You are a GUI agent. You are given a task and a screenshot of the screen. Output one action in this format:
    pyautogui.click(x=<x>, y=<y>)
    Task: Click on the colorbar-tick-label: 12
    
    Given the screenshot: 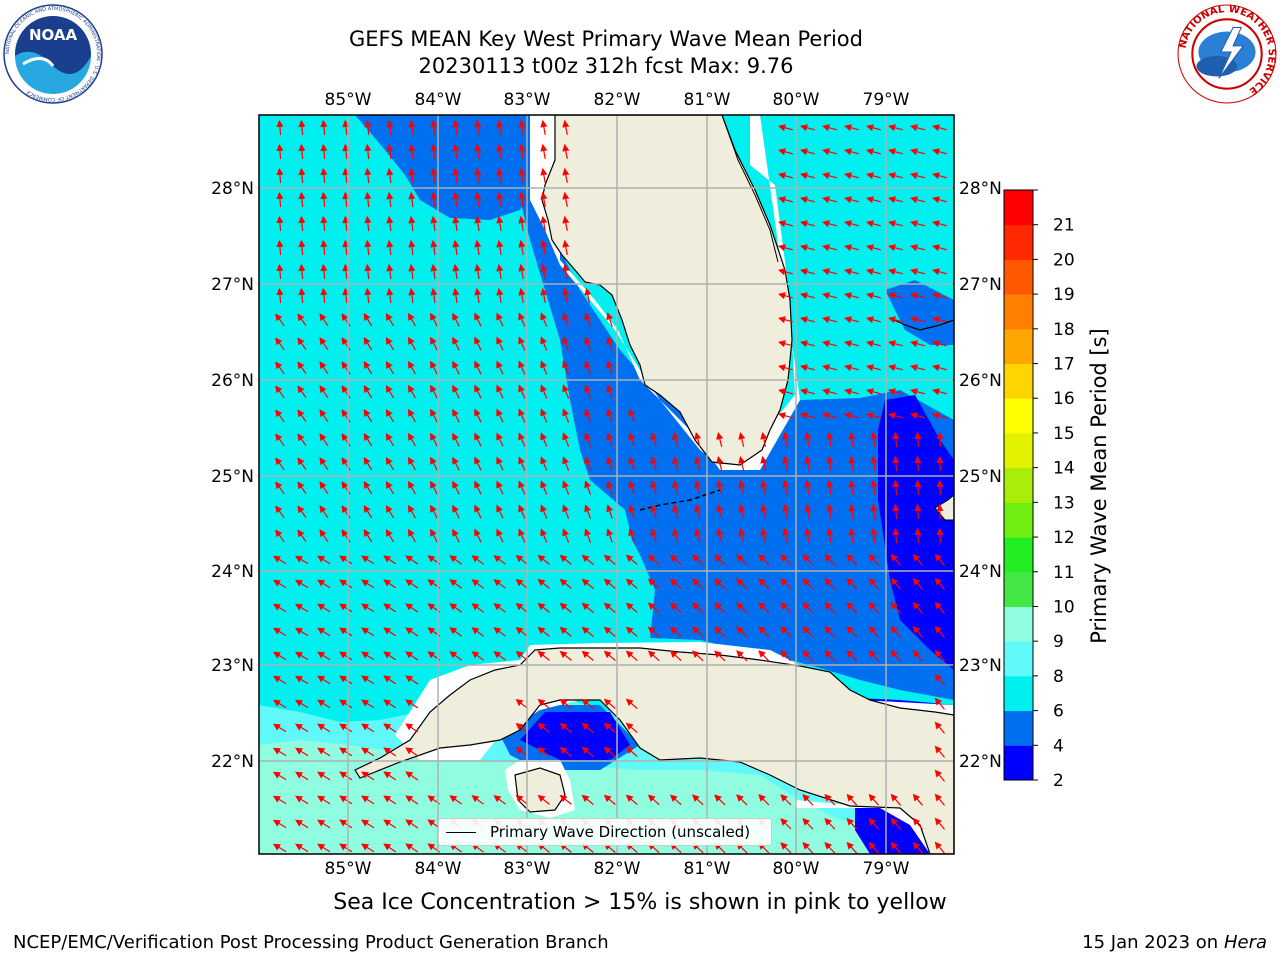 What is the action you would take?
    pyautogui.click(x=1064, y=538)
    